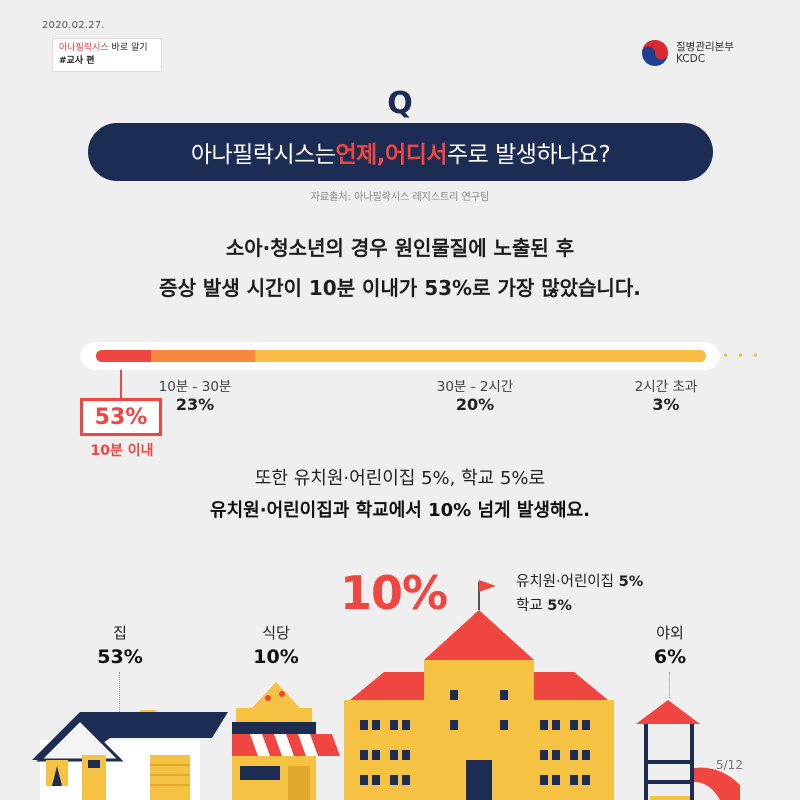 This screenshot has height=800, width=800. Describe the element at coordinates (400, 478) in the screenshot. I see `middle-line-1: 또한 유치원·어린이집 5%, 학교 5%로` at that location.